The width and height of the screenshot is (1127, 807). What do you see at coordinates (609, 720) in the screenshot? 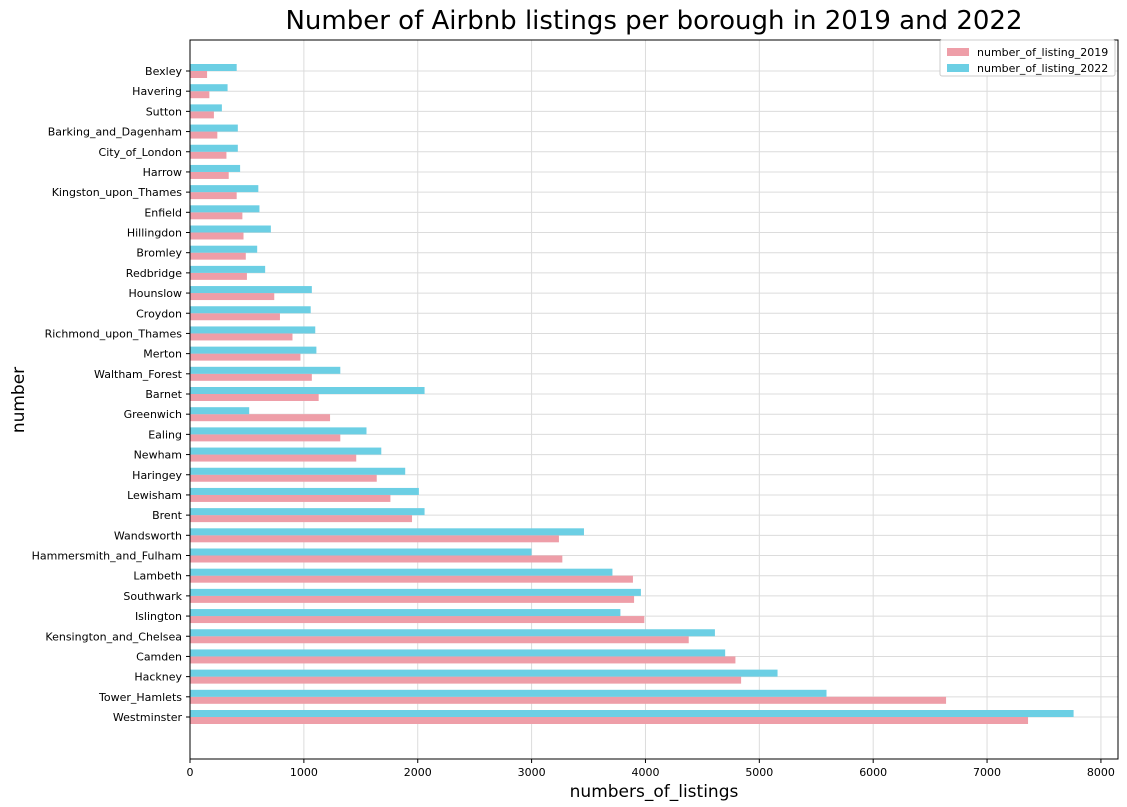
I see `bar-number_of_listing_2019-Westminster` at bounding box center [609, 720].